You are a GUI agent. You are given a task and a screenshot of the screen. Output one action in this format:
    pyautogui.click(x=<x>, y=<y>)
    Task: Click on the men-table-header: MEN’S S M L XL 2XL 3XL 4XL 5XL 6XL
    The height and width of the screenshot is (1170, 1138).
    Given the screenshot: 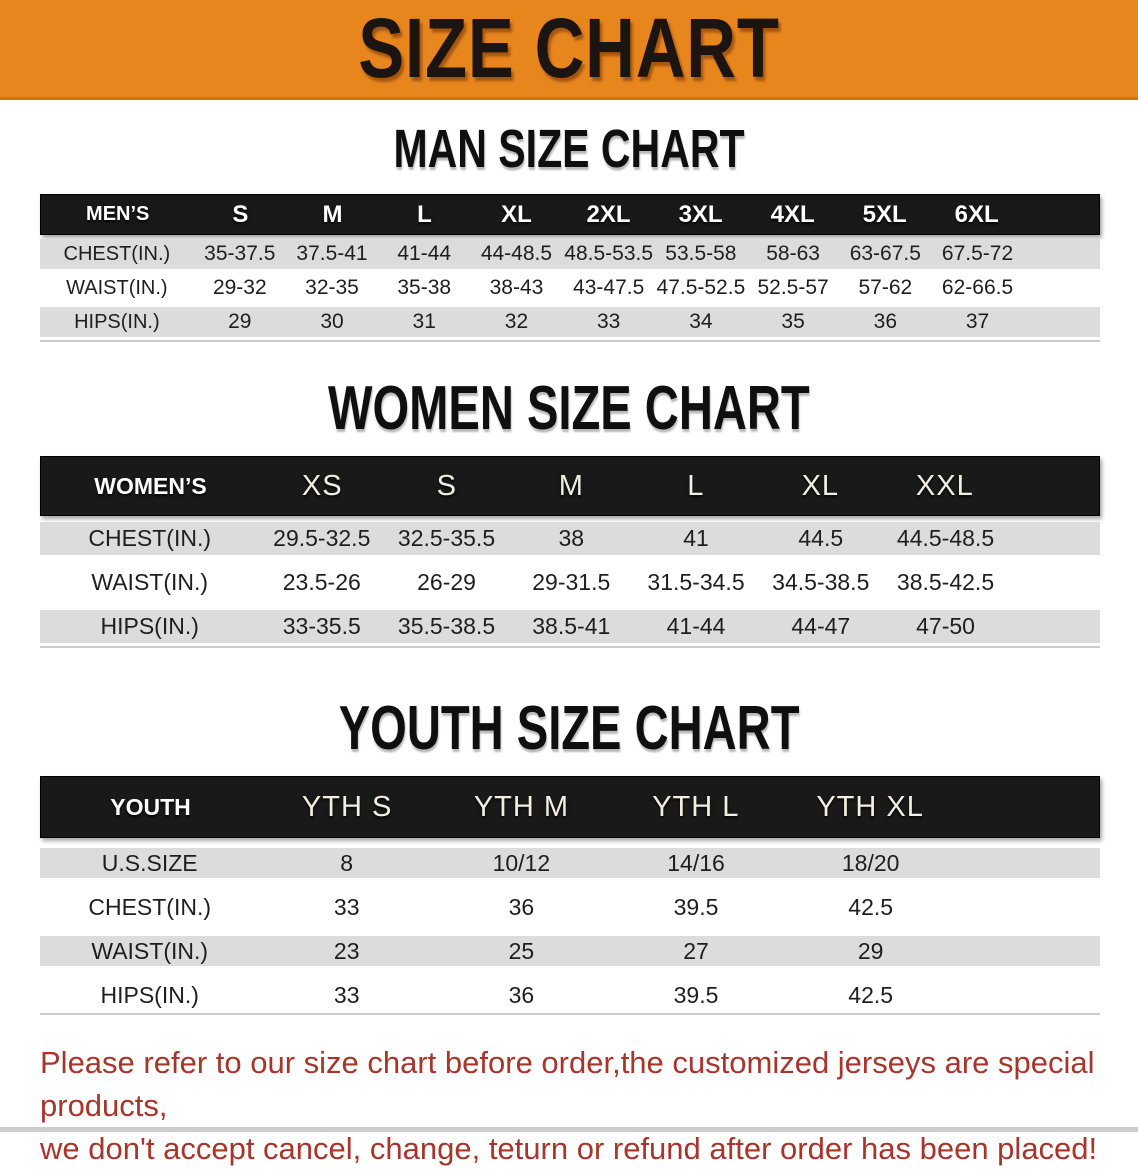 What is the action you would take?
    pyautogui.click(x=570, y=214)
    